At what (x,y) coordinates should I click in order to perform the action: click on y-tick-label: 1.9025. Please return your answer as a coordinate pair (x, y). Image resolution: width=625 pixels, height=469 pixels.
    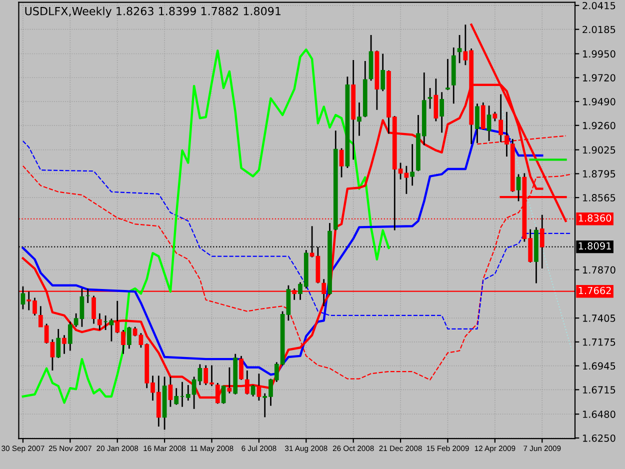
    Looking at the image, I should click on (599, 150).